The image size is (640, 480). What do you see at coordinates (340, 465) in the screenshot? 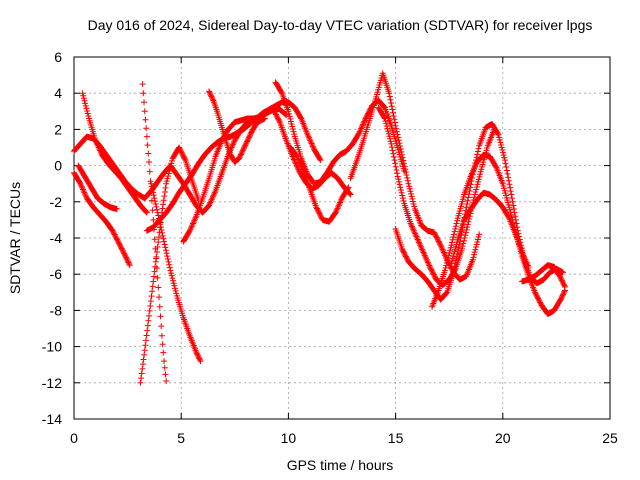
I see `x-axis-title: GPS time / hours` at bounding box center [340, 465].